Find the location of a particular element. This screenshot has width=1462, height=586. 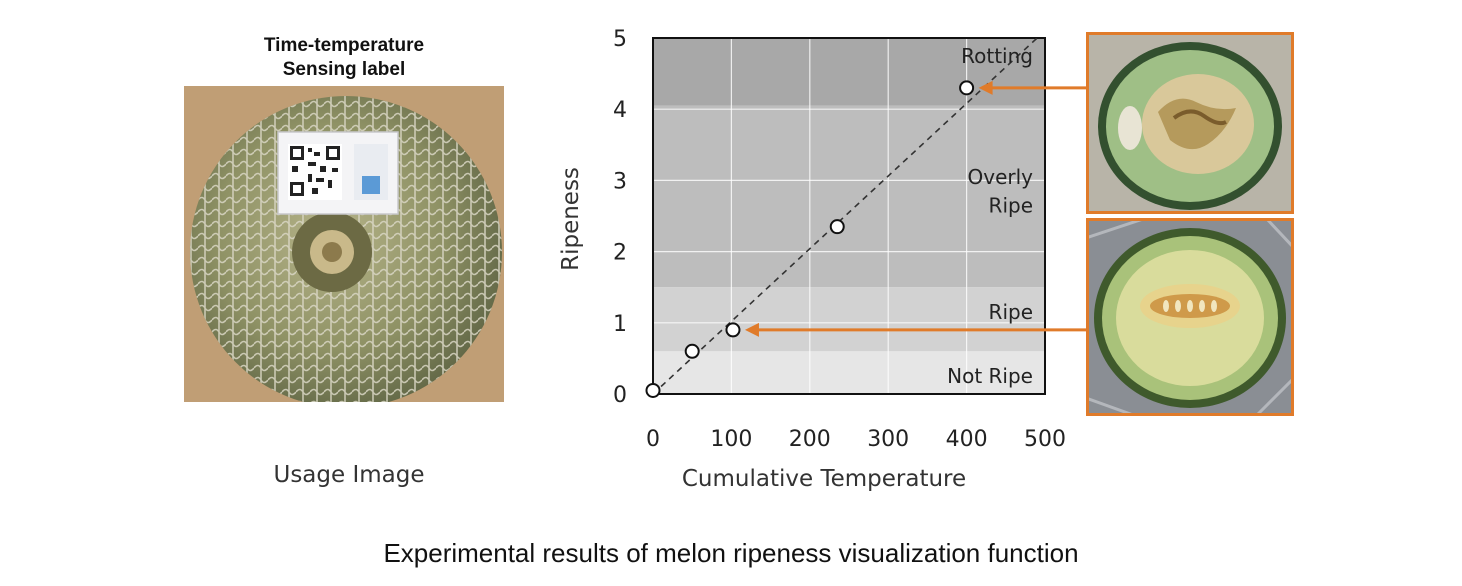

photo-arrows is located at coordinates (916, 208).